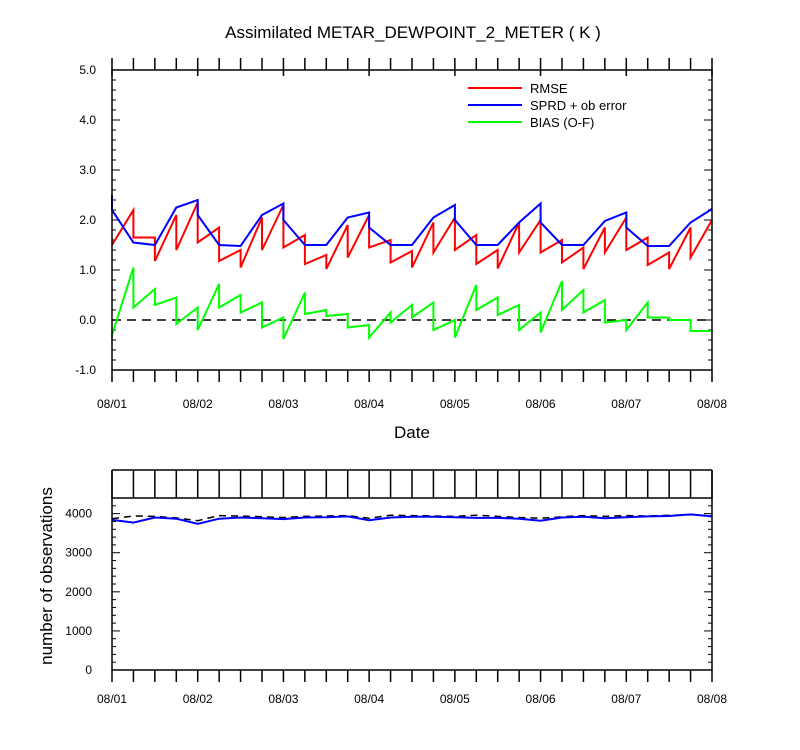  What do you see at coordinates (369, 699) in the screenshot?
I see `bottom-x-tick-label: 08/04` at bounding box center [369, 699].